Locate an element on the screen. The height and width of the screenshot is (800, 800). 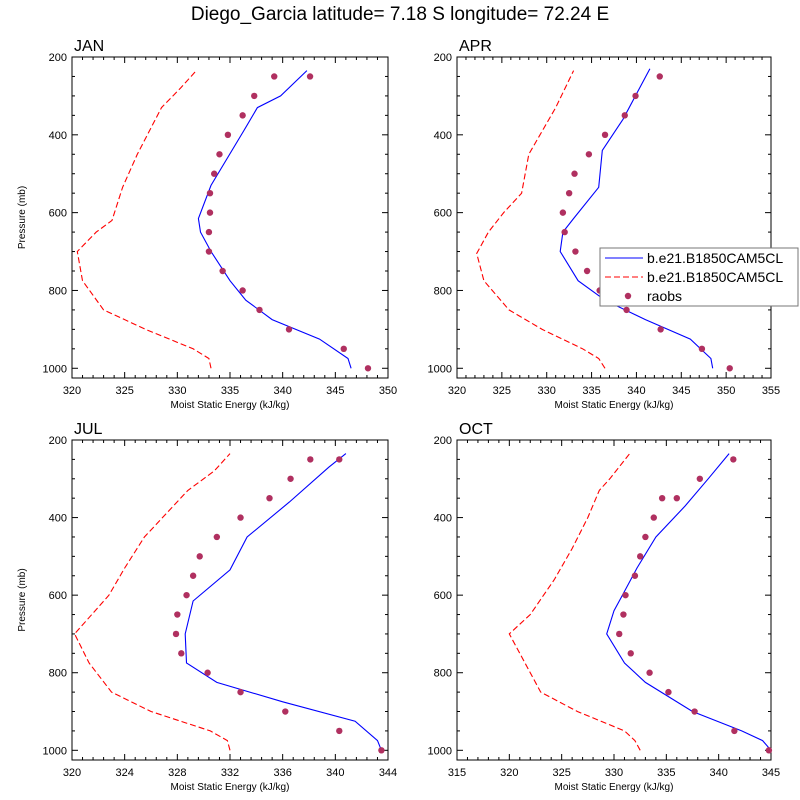
model-line-dashed is located at coordinates (574, 602).